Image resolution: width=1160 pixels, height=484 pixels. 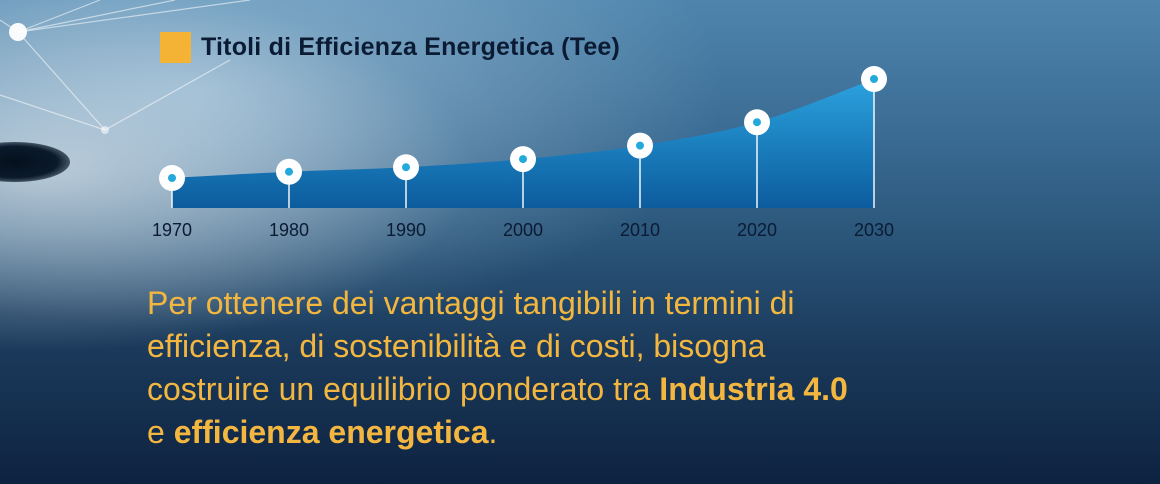 What do you see at coordinates (175, 47) in the screenshot?
I see `title-swatch` at bounding box center [175, 47].